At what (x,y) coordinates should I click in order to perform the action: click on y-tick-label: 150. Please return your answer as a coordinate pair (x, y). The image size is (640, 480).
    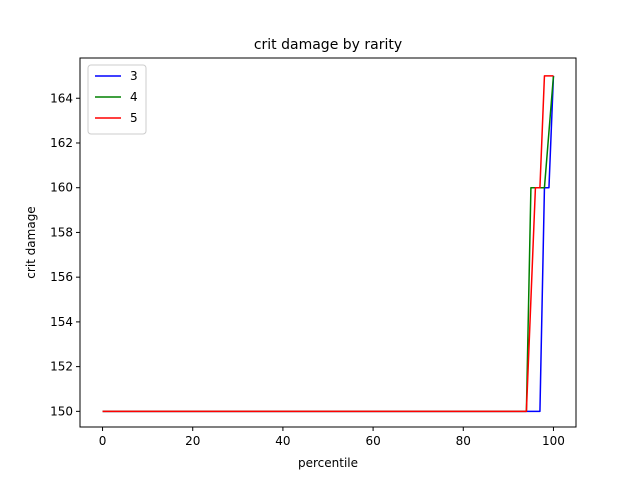
    Looking at the image, I should click on (61, 411).